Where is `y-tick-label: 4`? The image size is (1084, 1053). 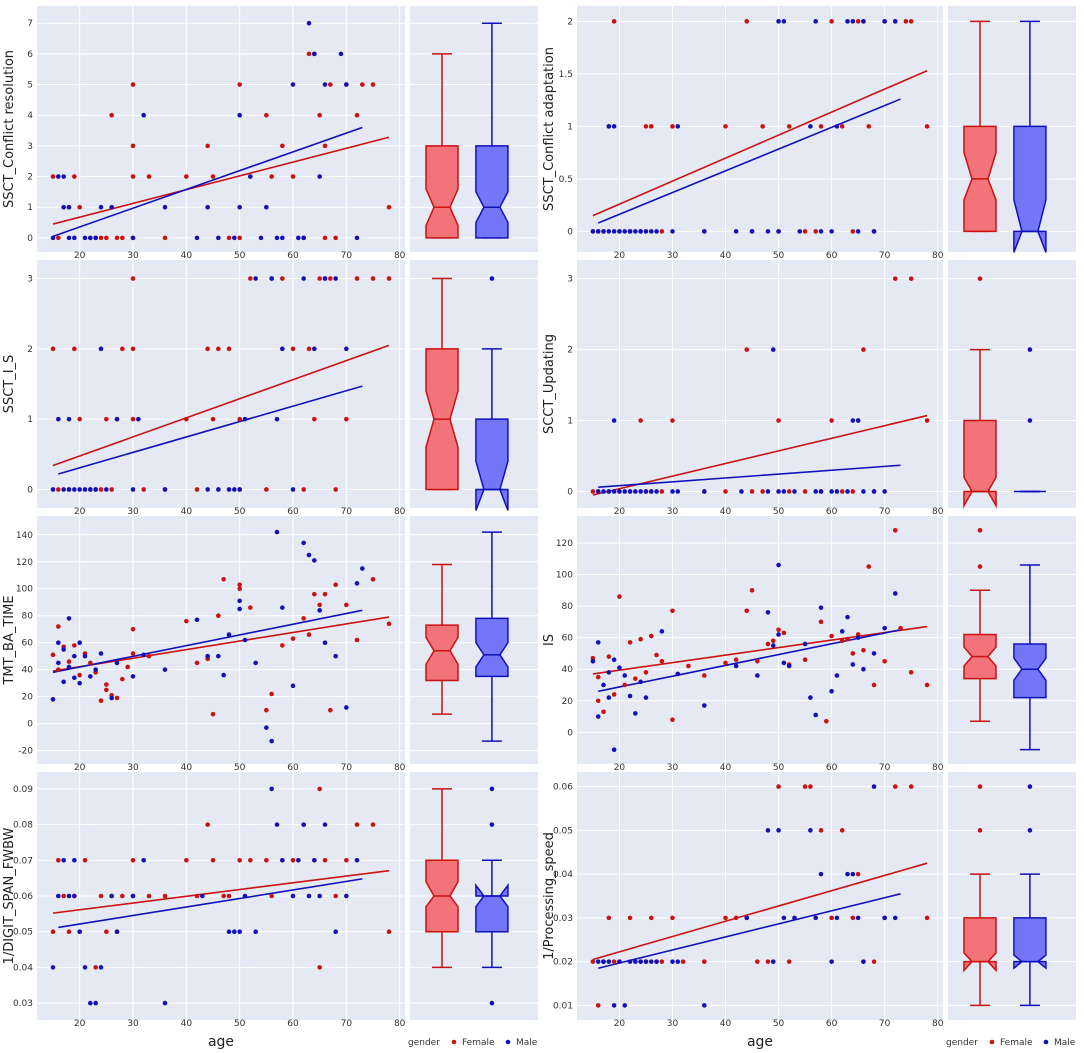 y-tick-label: 4 is located at coordinates (30, 116).